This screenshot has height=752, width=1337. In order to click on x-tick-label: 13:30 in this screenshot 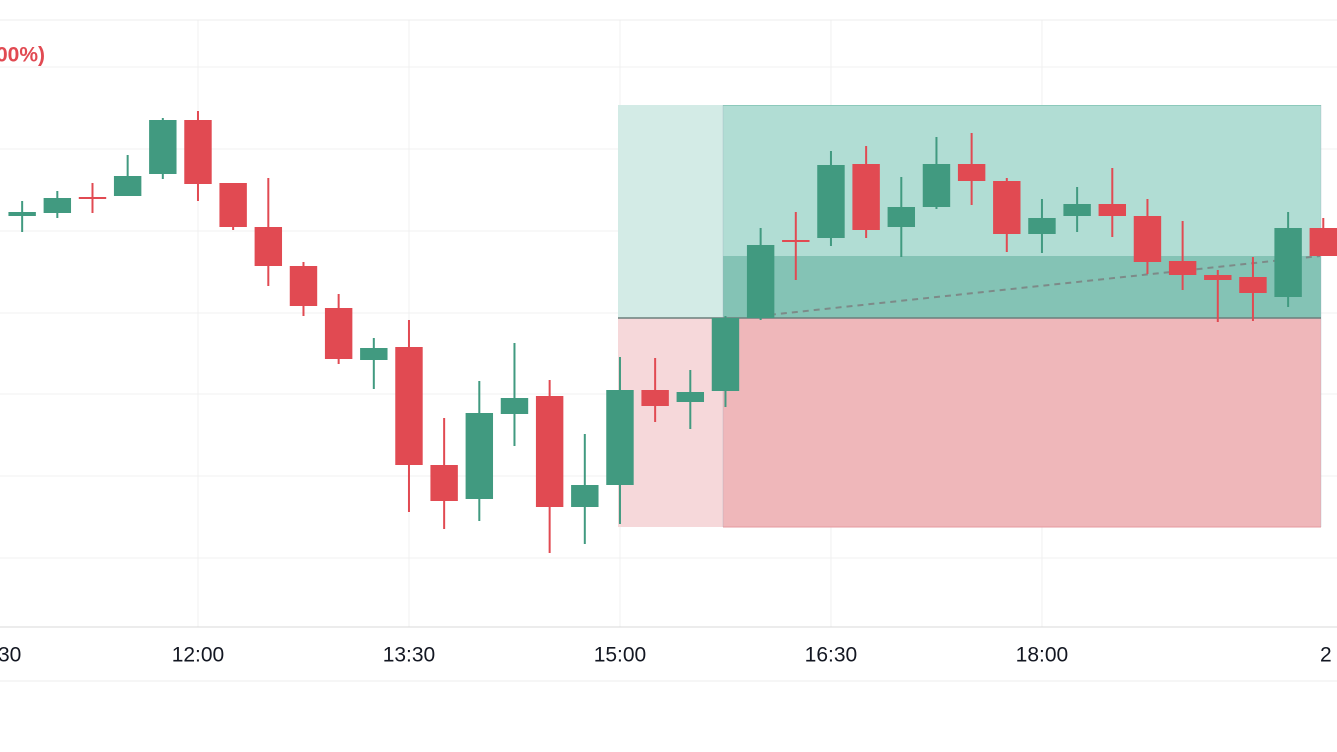, I will do `click(409, 655)`.